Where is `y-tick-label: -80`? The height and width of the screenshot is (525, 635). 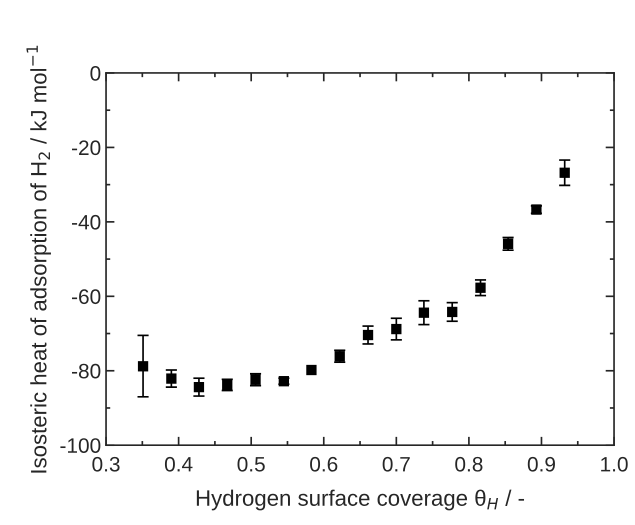
y-tick-label: -80 is located at coordinates (86, 371).